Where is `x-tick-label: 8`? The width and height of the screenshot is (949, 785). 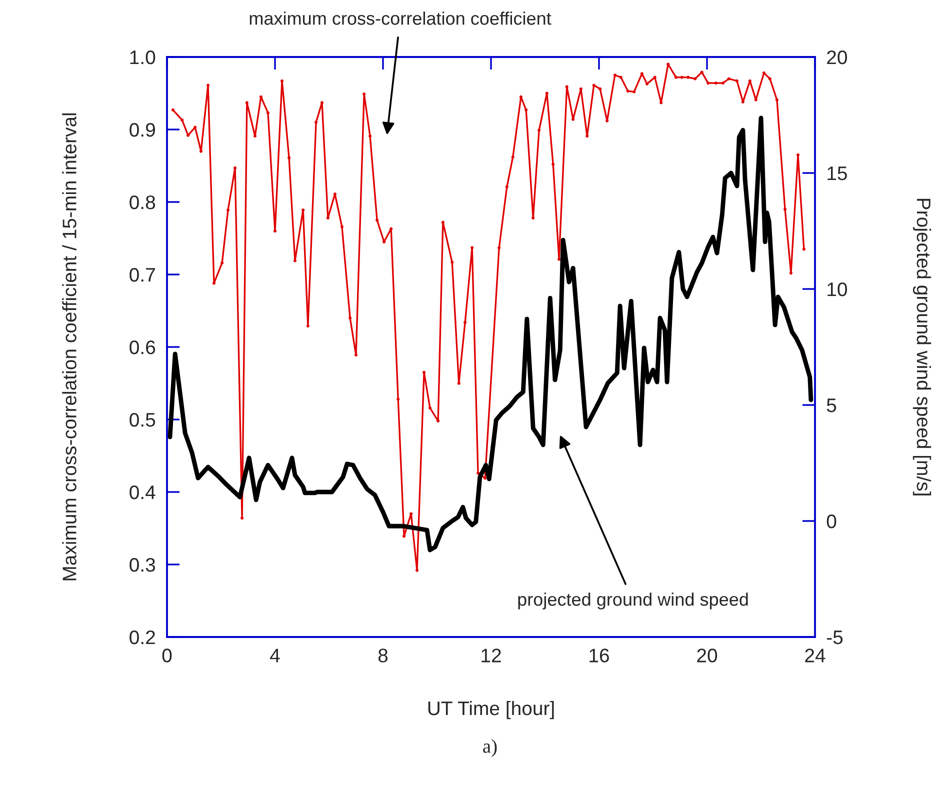
x-tick-label: 8 is located at coordinates (383, 655).